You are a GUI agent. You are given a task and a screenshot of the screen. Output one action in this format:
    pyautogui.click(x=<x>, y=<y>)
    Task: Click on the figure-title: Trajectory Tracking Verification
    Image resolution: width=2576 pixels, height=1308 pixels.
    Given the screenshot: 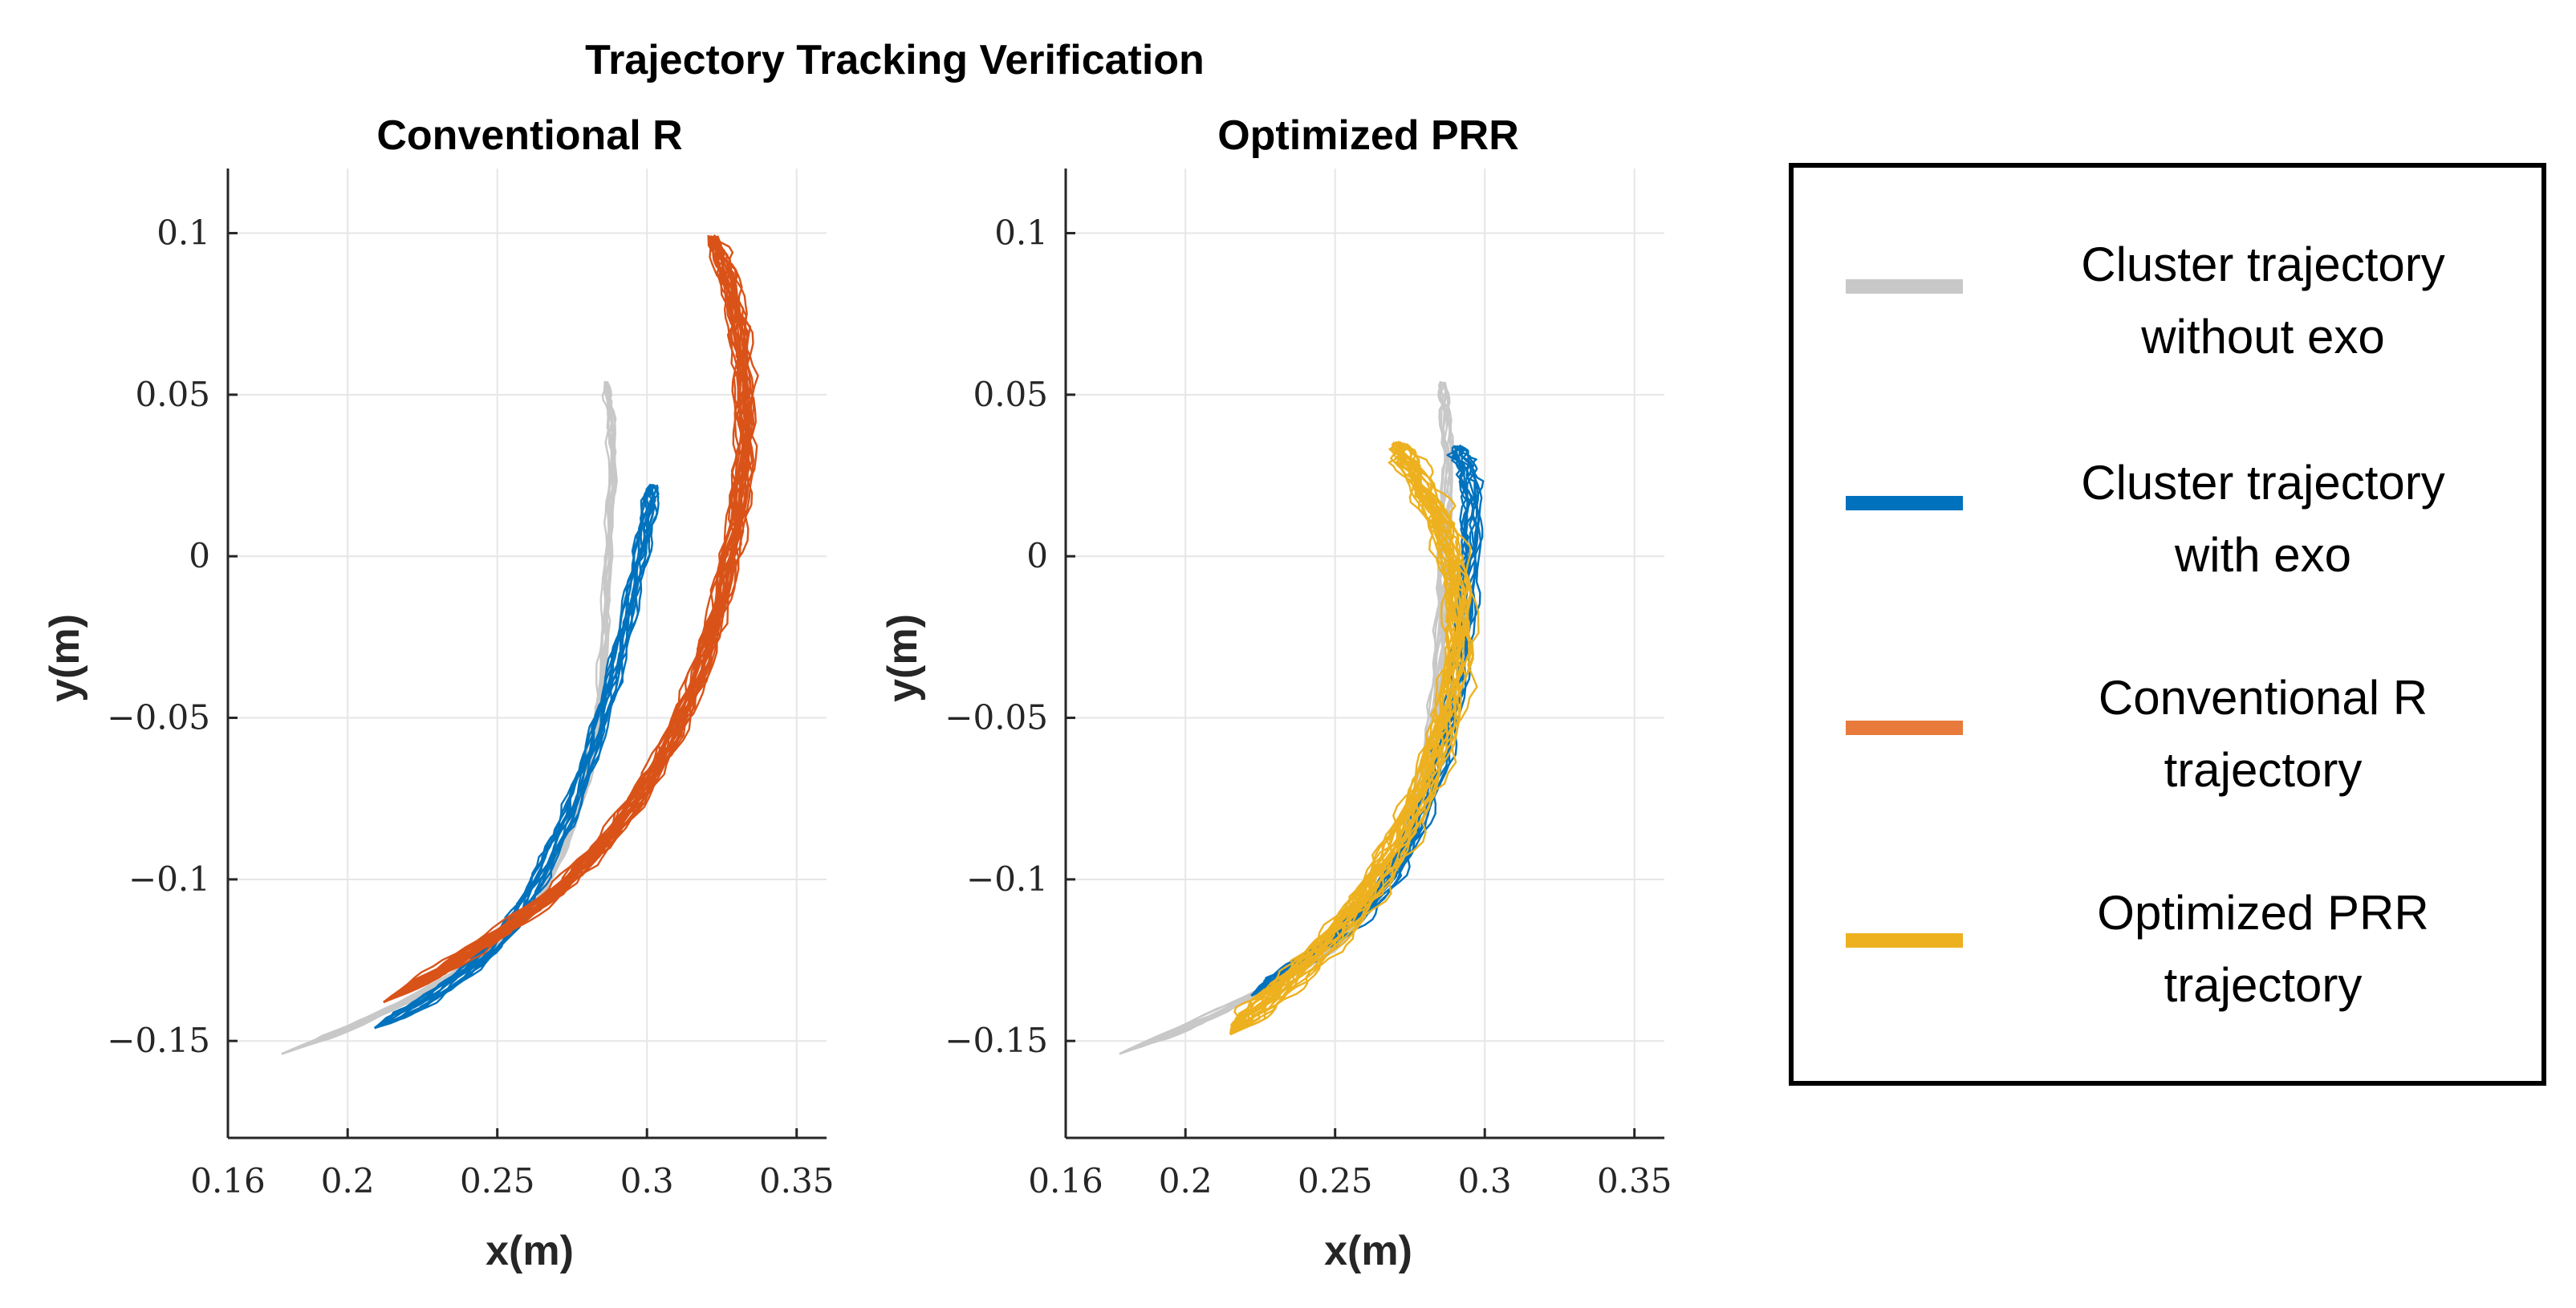 What is the action you would take?
    pyautogui.click(x=895, y=60)
    